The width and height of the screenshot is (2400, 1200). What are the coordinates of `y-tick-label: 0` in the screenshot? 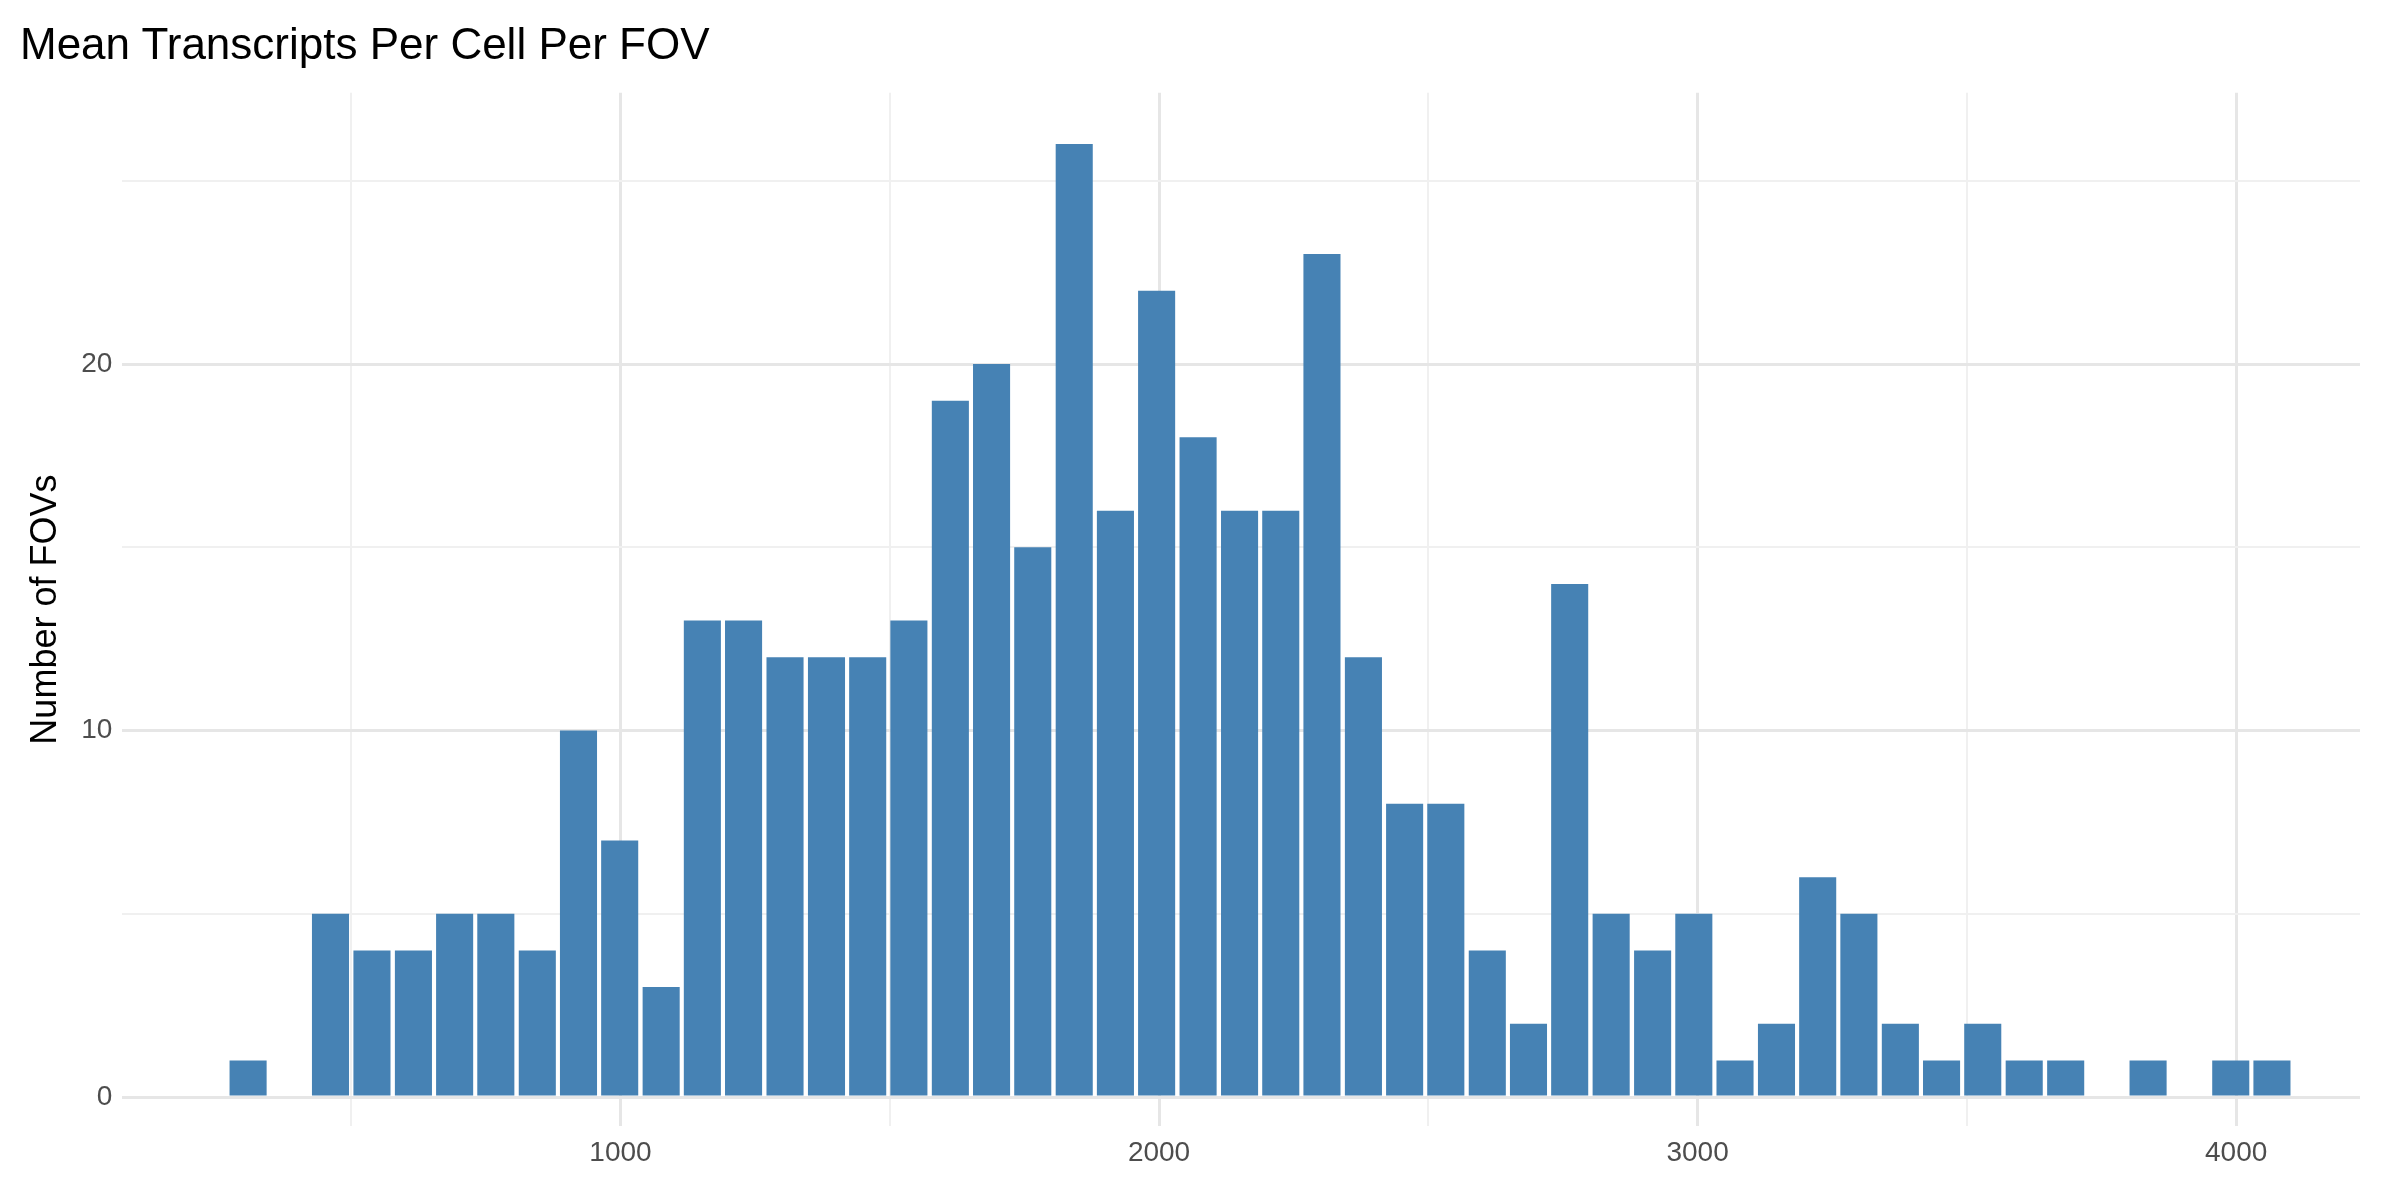 It's located at (104, 1095).